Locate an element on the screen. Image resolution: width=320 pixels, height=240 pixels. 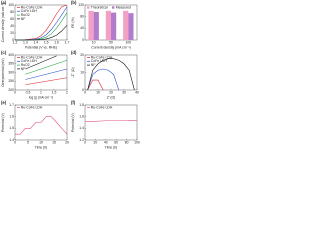
x-tick-label: 80 is located at coordinates (127, 142).